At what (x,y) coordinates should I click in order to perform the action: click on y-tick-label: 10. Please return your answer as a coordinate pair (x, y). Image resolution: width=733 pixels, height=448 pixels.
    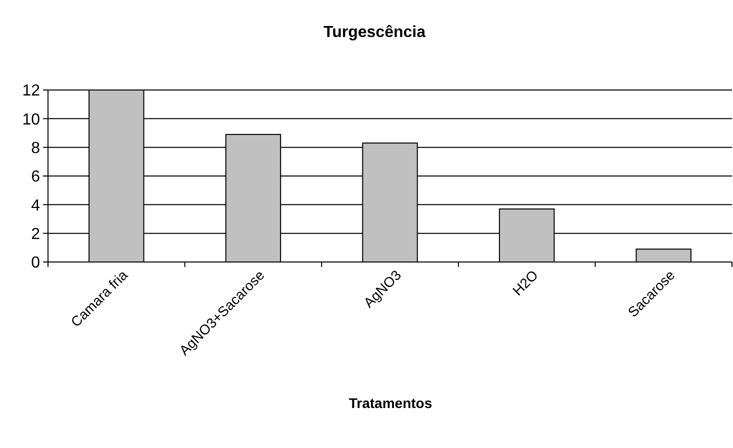
    Looking at the image, I should click on (31, 119).